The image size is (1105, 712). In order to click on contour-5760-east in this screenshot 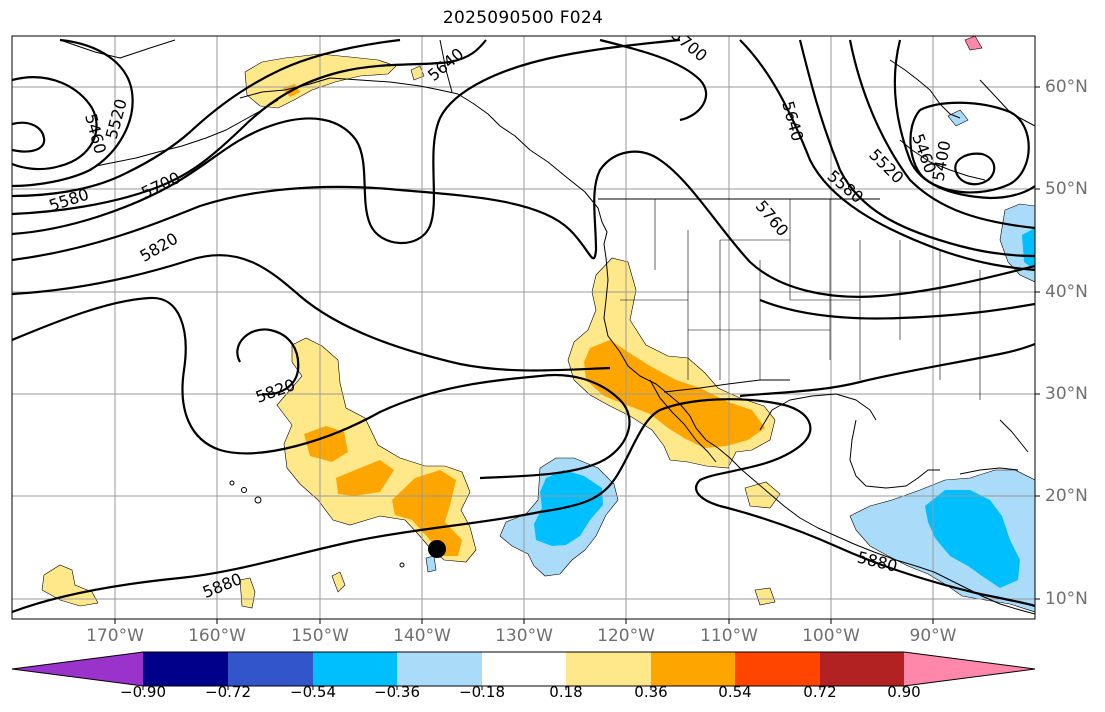, I will do `click(897, 309)`.